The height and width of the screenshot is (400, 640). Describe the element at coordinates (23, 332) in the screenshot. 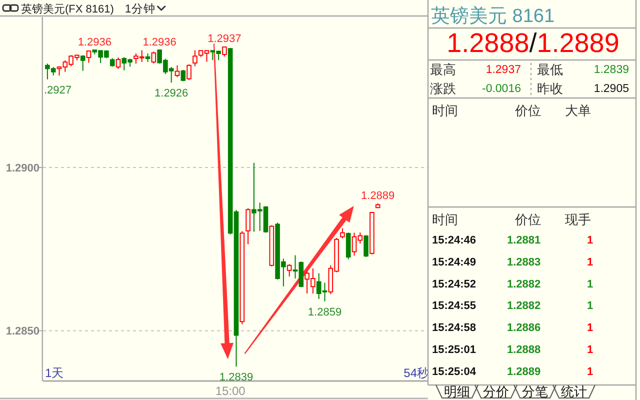

I see `y-tick-label: 1.2850` at that location.